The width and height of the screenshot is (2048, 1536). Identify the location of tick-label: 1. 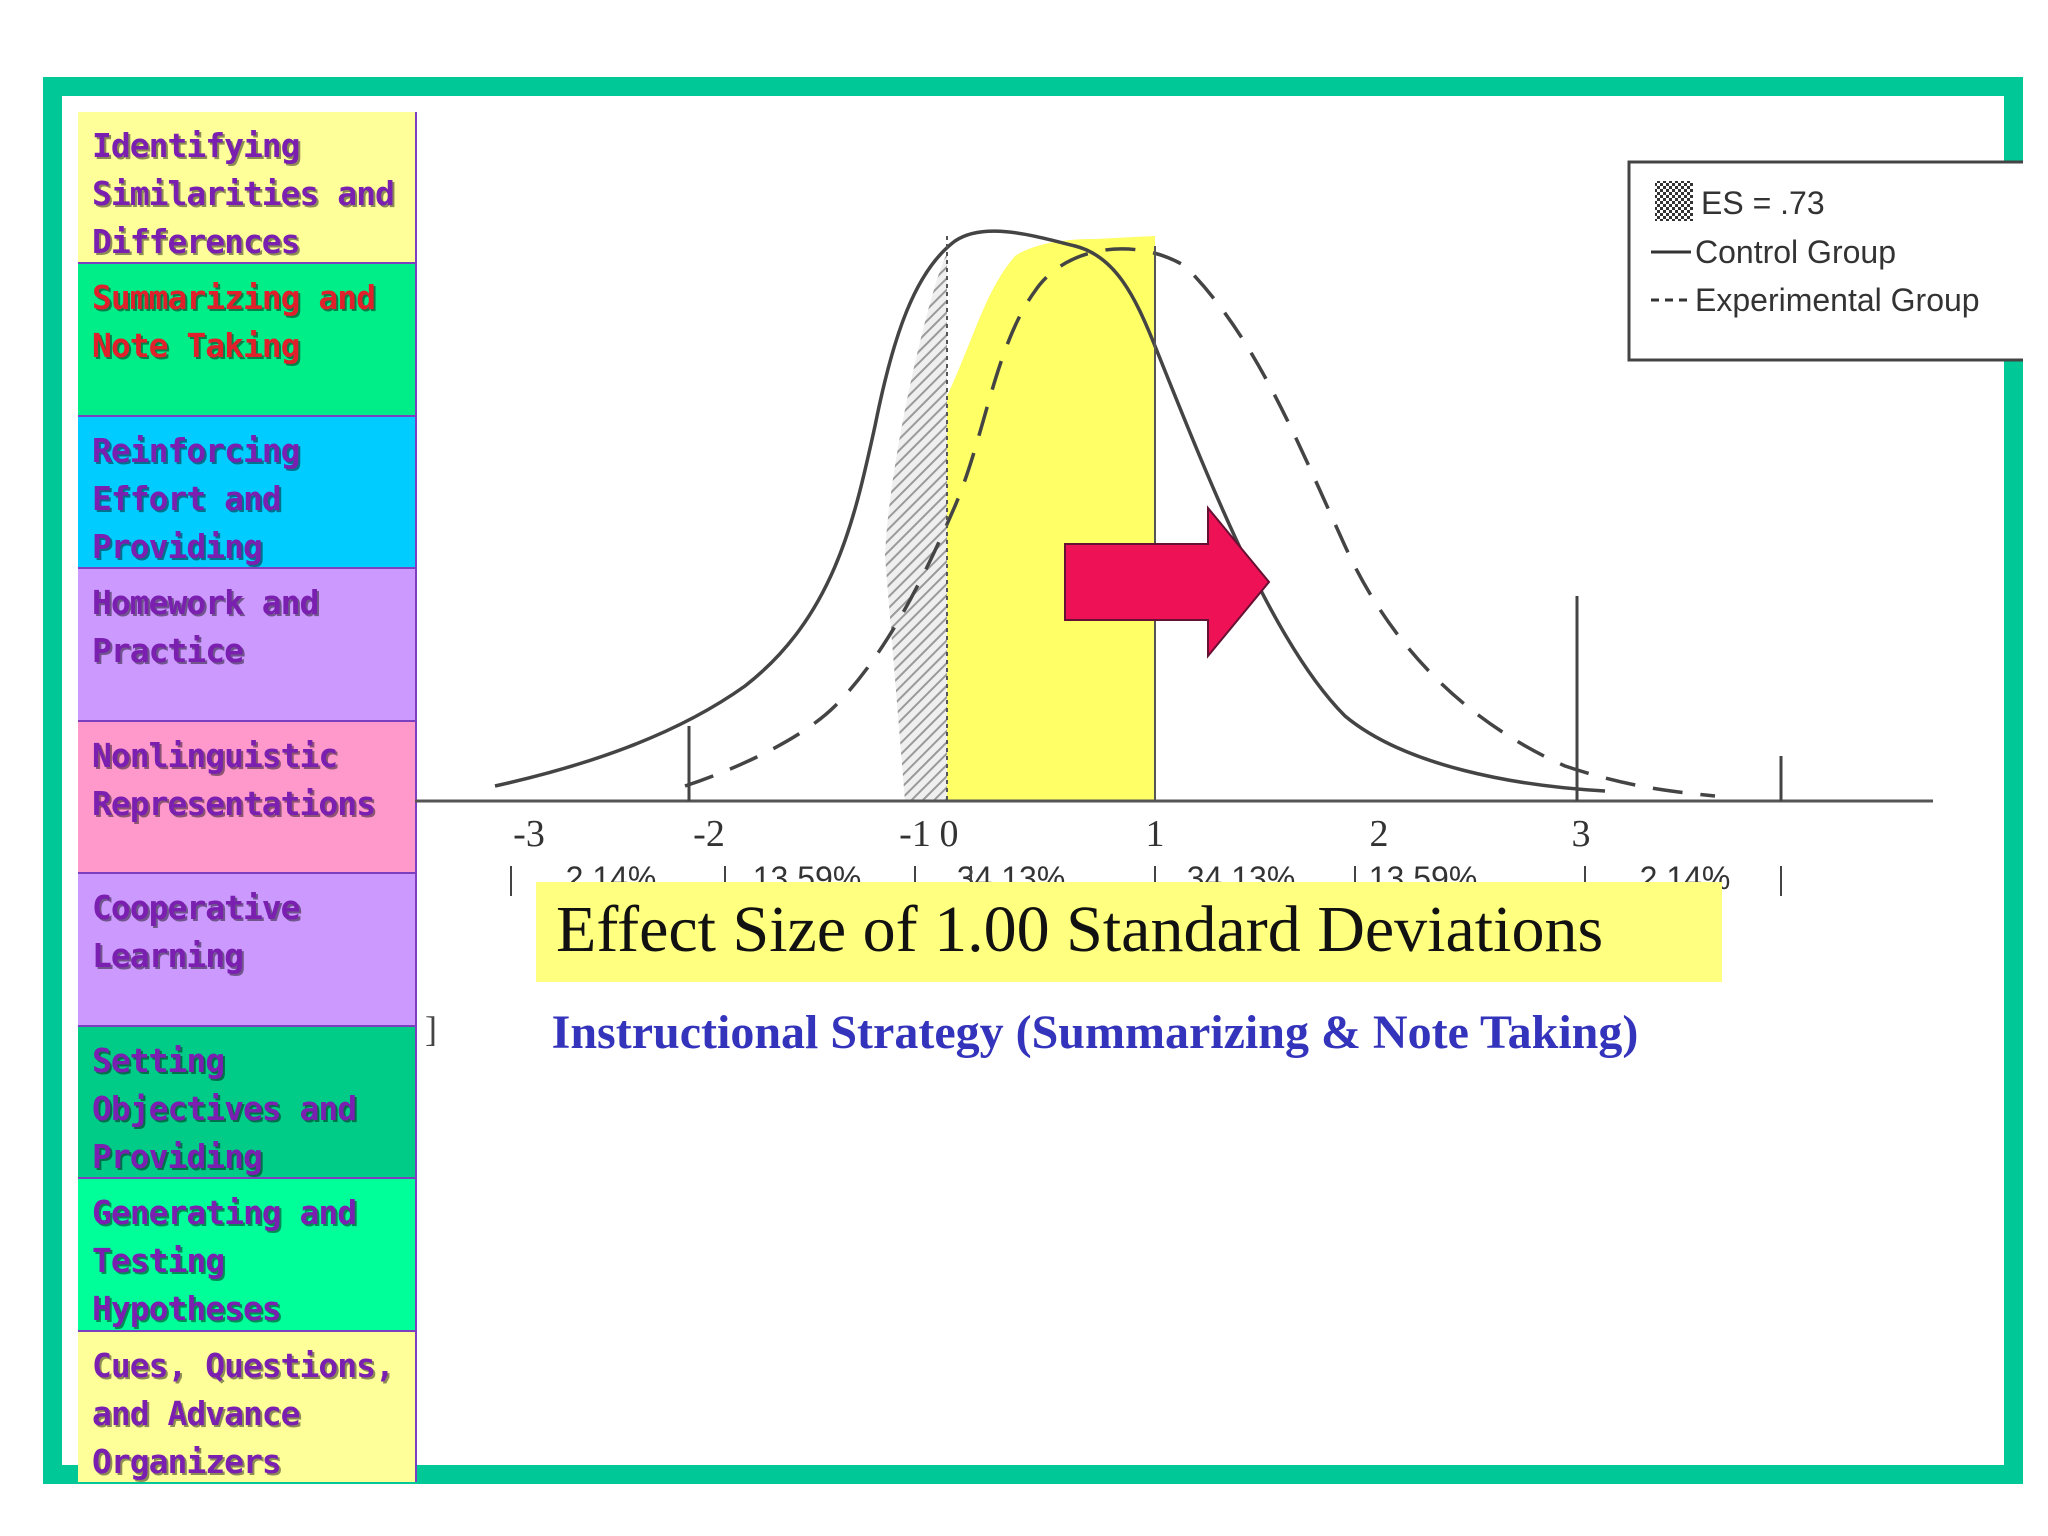
(1155, 834).